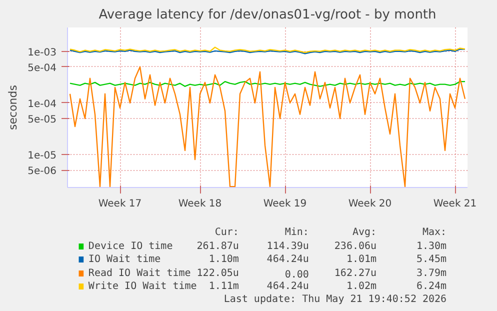 The width and height of the screenshot is (497, 311). What do you see at coordinates (296, 275) in the screenshot?
I see `text: 0.00` at bounding box center [296, 275].